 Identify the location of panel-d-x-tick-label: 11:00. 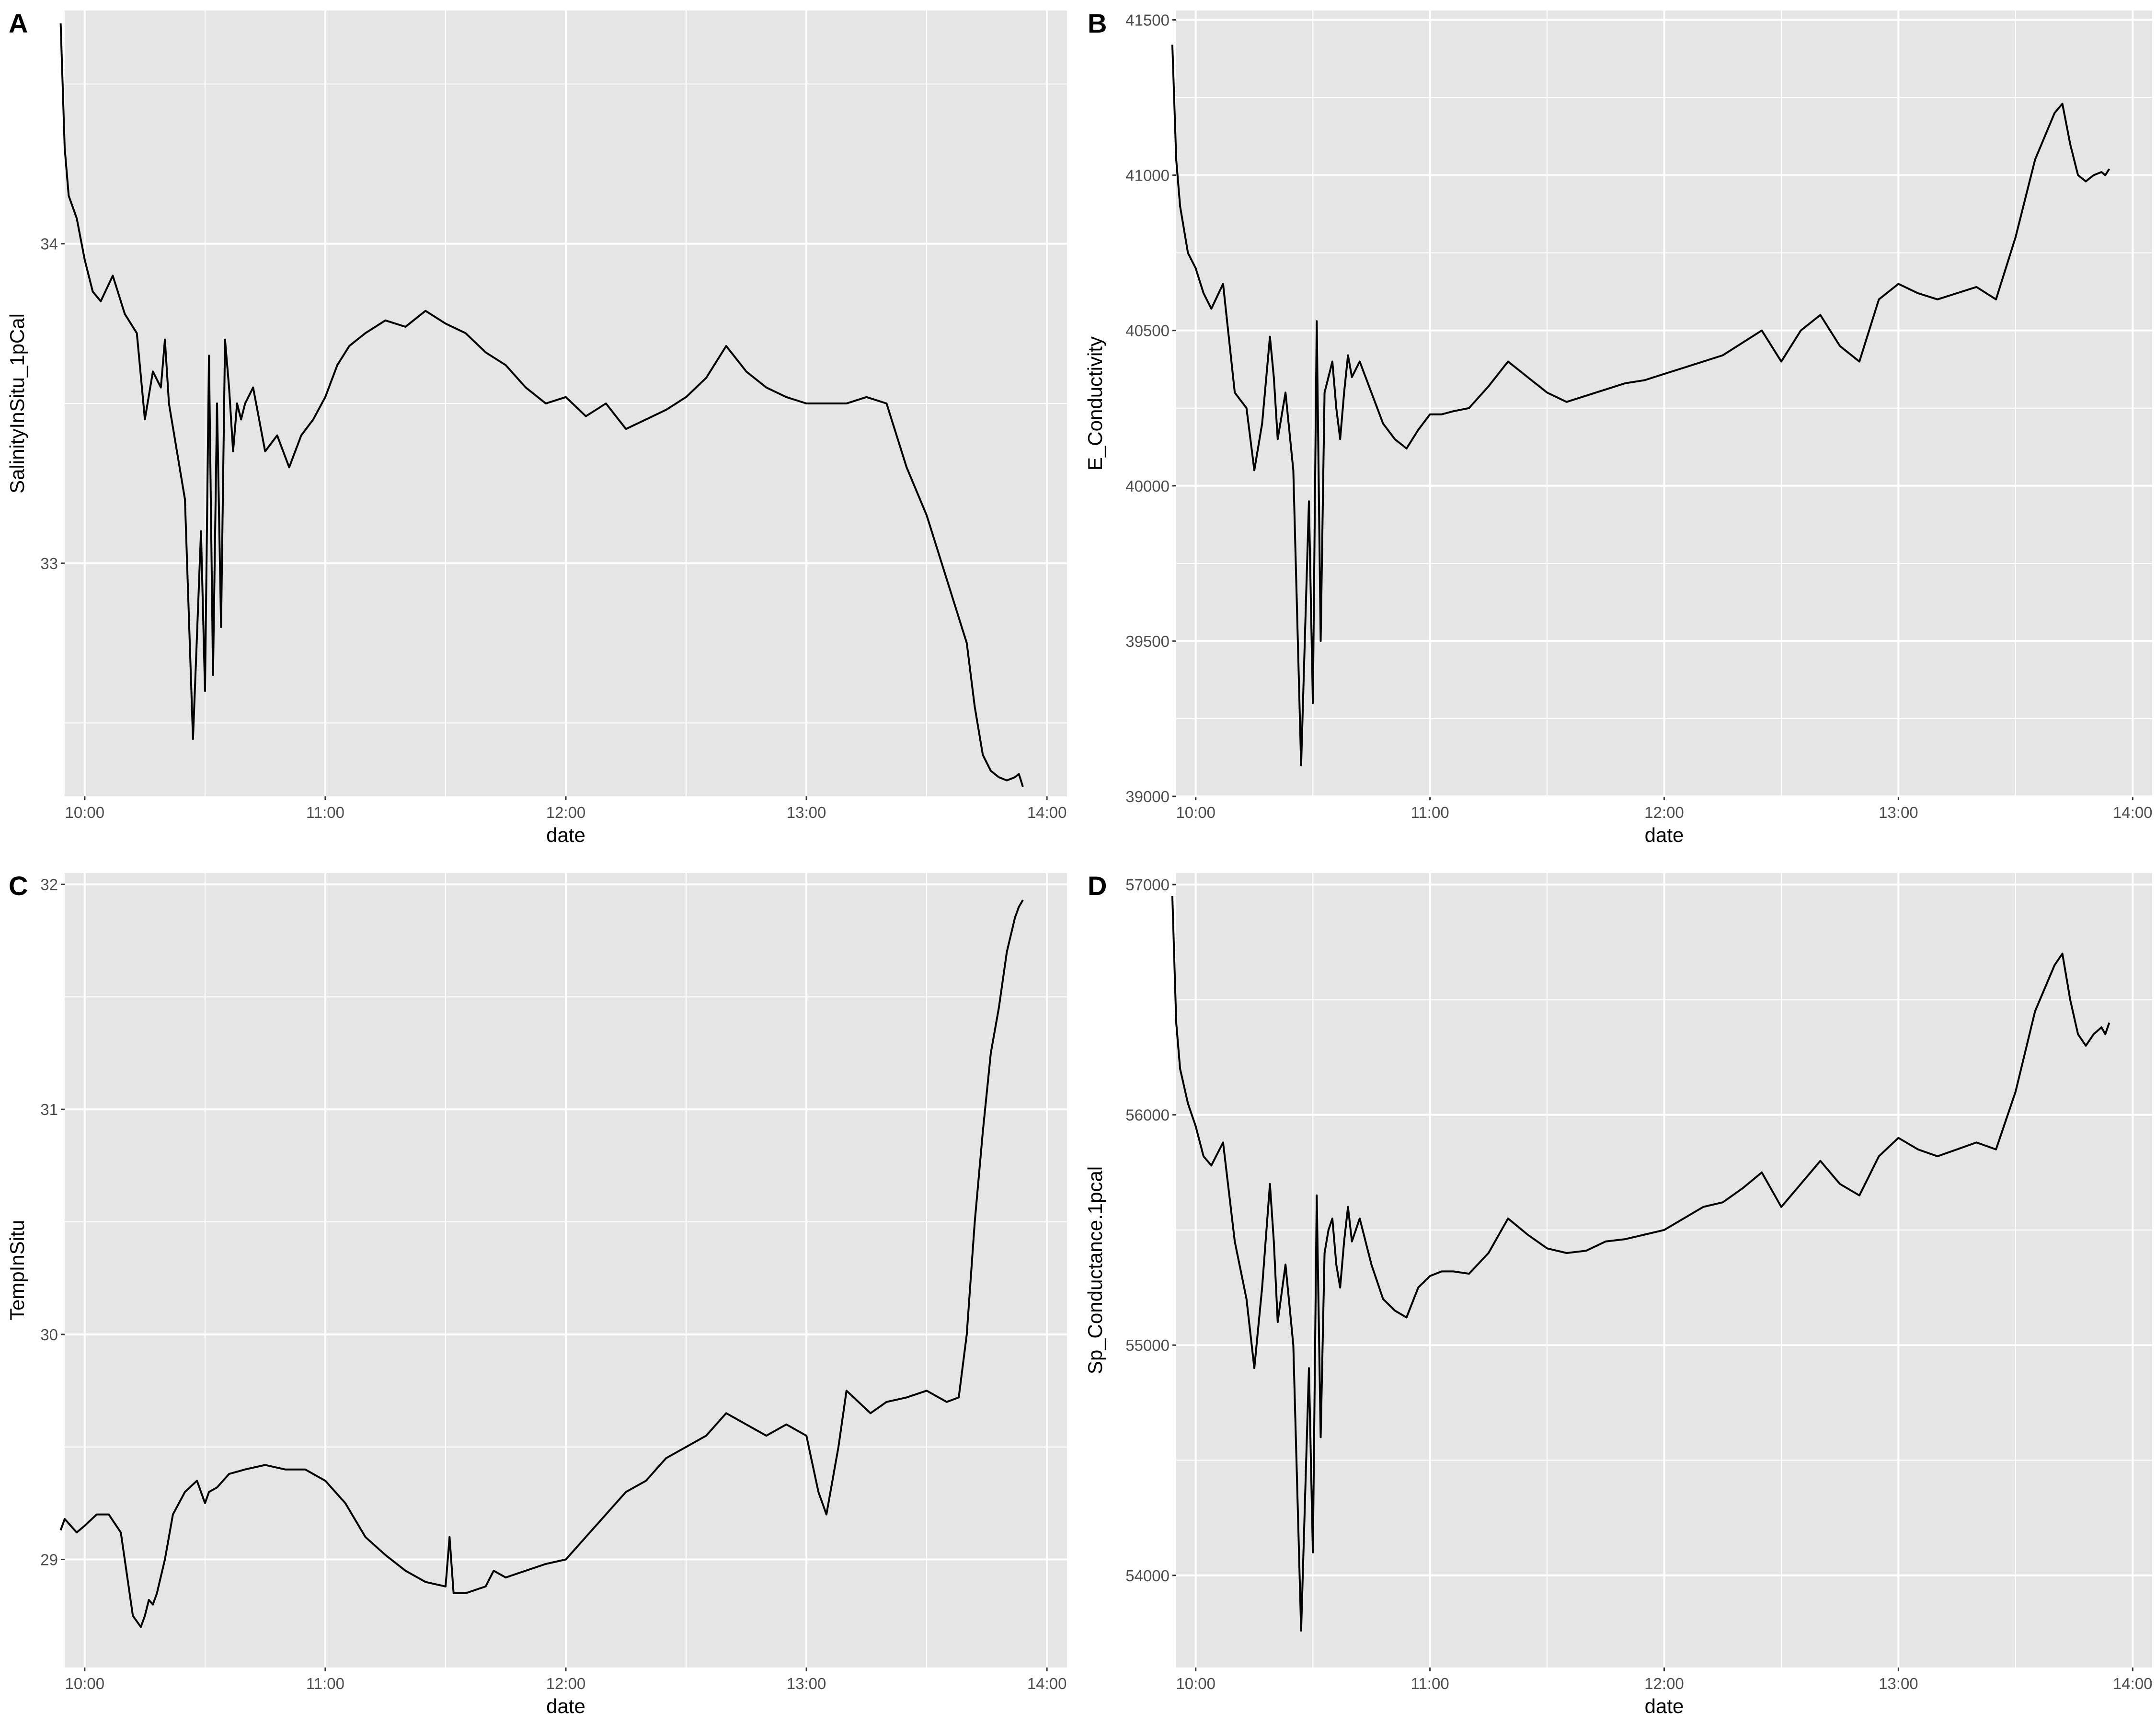
(1430, 1683).